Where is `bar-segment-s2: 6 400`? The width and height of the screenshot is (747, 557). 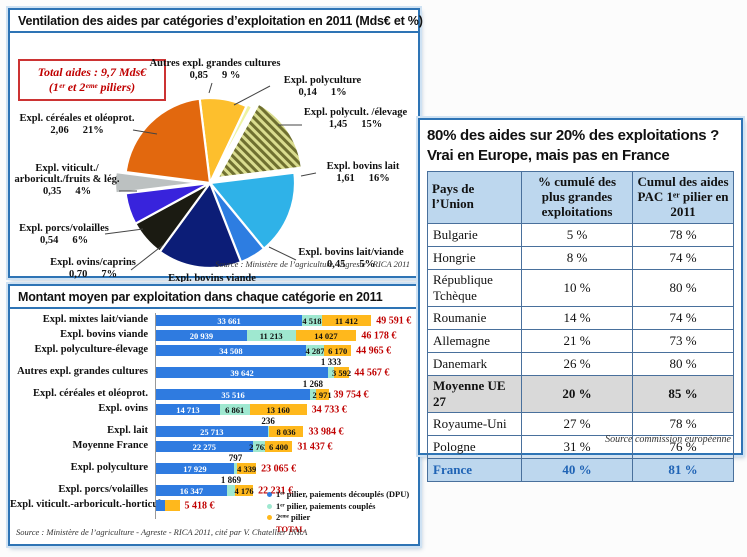
bar-segment-s2: 6 400 is located at coordinates (278, 446).